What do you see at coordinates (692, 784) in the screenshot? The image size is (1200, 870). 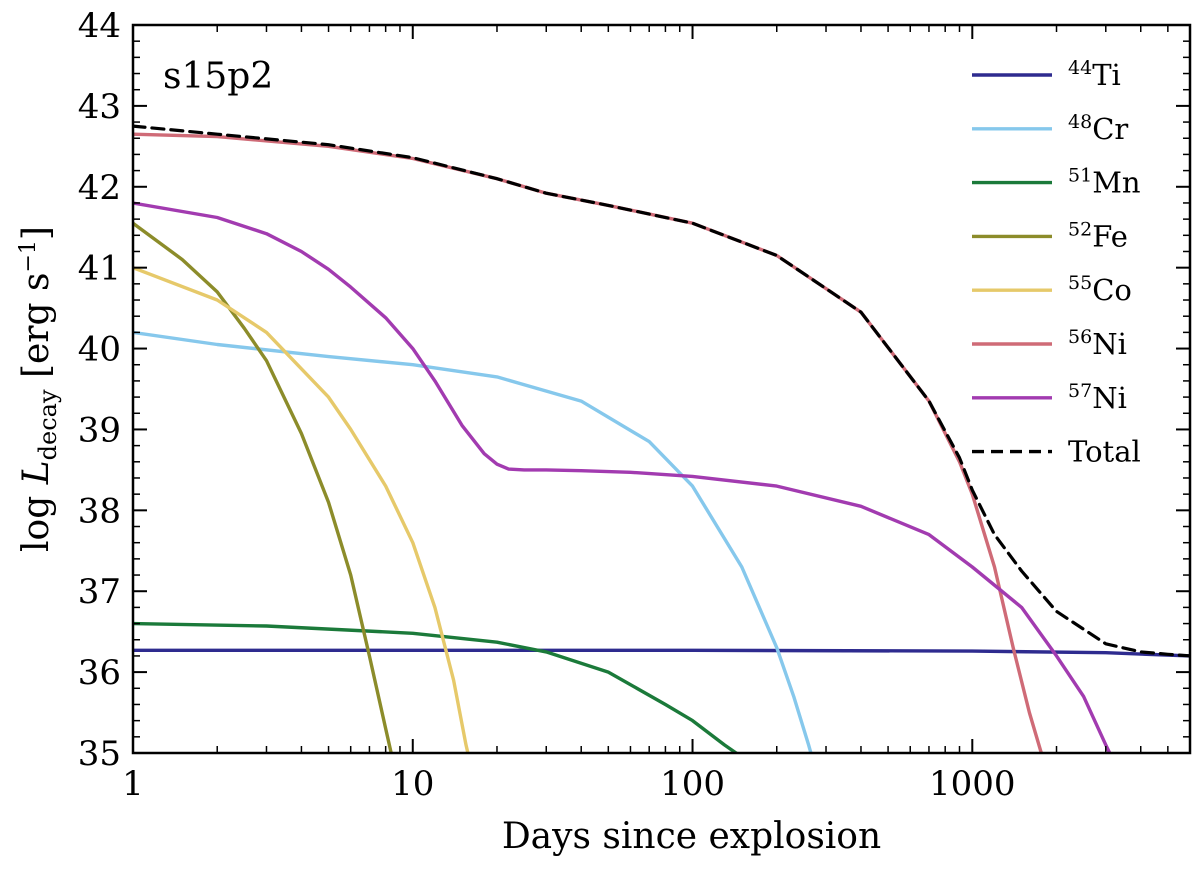 I see `x-tick-label: 100` at bounding box center [692, 784].